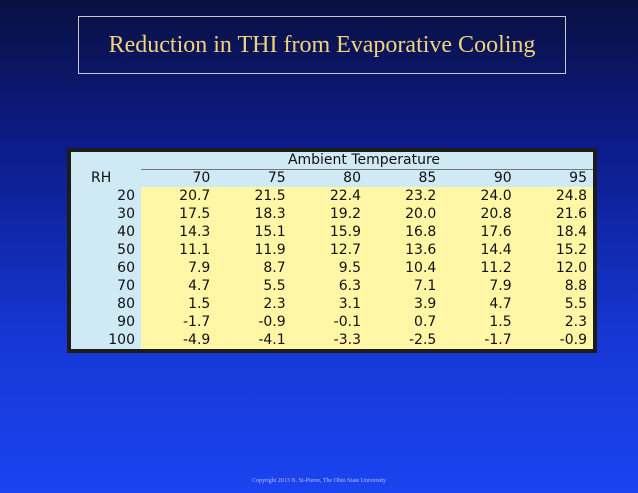 Image resolution: width=638 pixels, height=493 pixels. What do you see at coordinates (106, 340) in the screenshot?
I see `rh-cell: 100` at bounding box center [106, 340].